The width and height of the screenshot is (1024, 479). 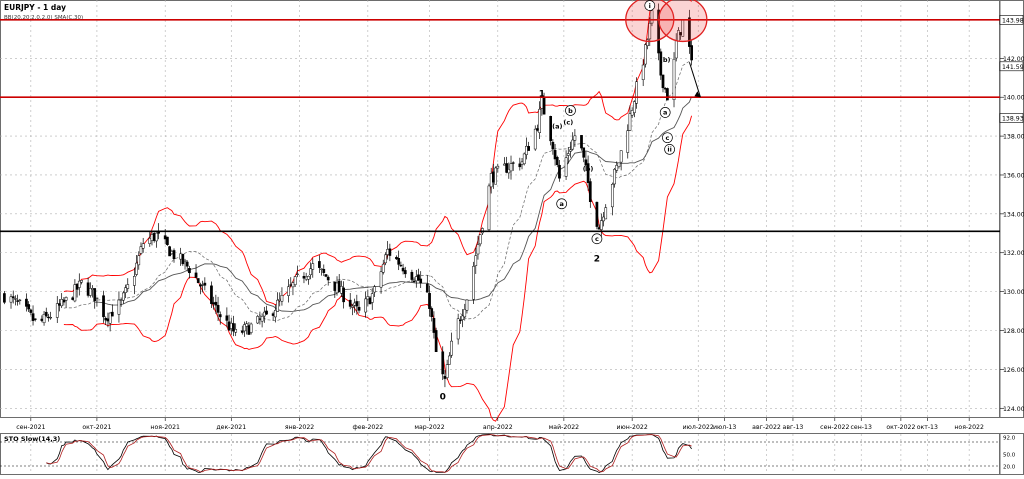 What do you see at coordinates (1013, 59) in the screenshot?
I see `y-tick-label: 142.00` at bounding box center [1013, 59].